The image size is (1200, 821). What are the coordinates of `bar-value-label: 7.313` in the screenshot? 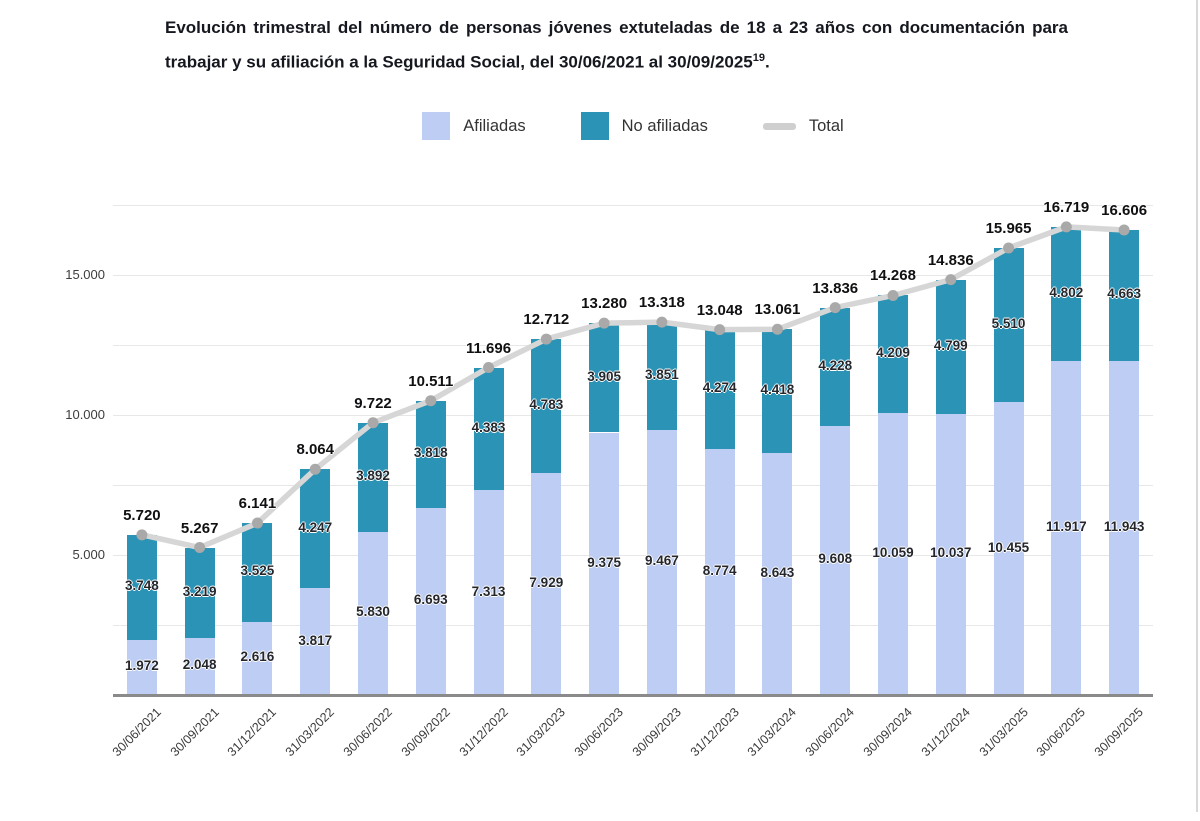 It's located at (488, 591).